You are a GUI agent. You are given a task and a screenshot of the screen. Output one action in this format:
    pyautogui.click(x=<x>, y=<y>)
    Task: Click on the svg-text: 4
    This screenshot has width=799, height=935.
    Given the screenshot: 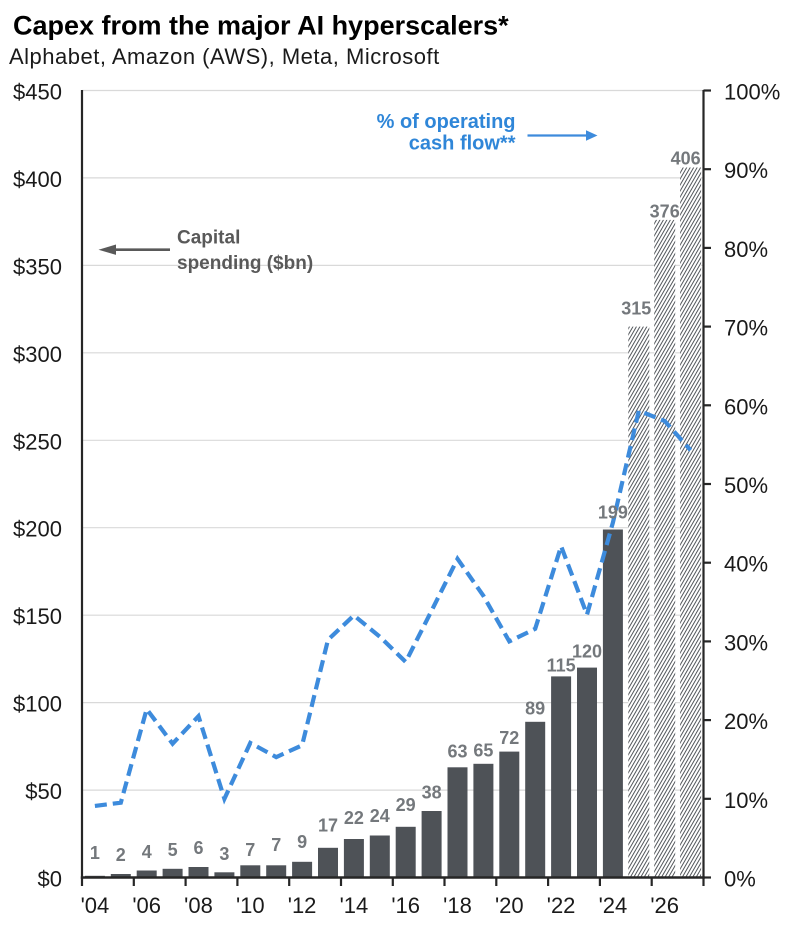 What is the action you would take?
    pyautogui.click(x=147, y=852)
    